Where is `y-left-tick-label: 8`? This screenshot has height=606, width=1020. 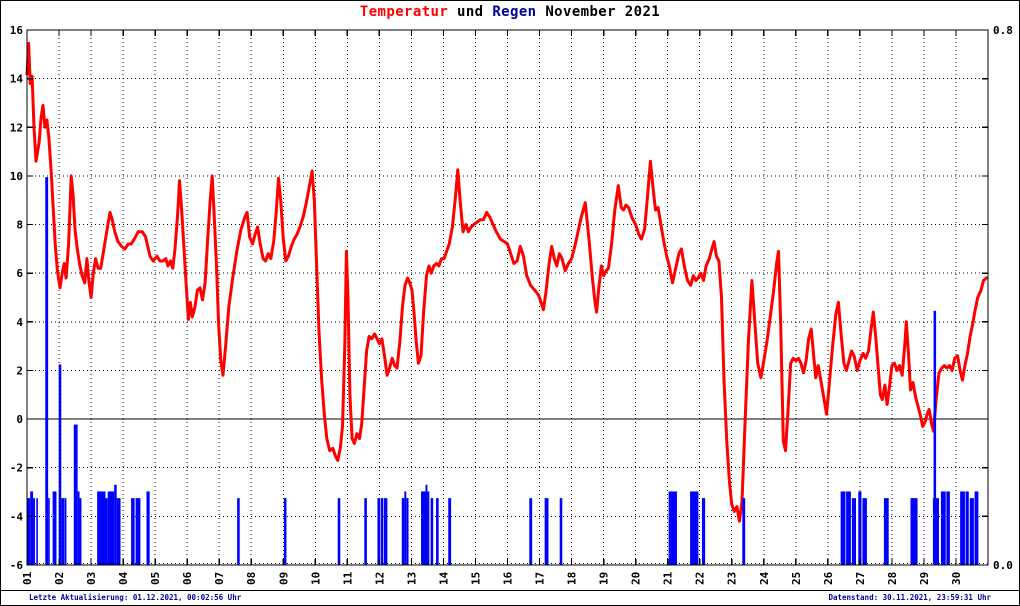
y-left-tick-label: 8 is located at coordinates (19, 225).